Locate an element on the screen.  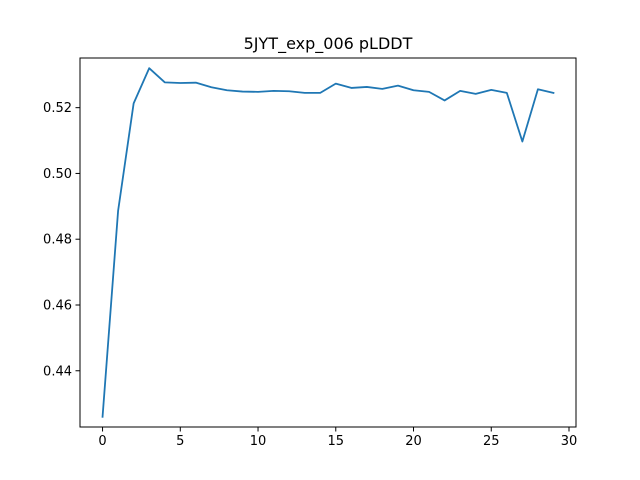
y-tick-label: 0.50 is located at coordinates (57, 174).